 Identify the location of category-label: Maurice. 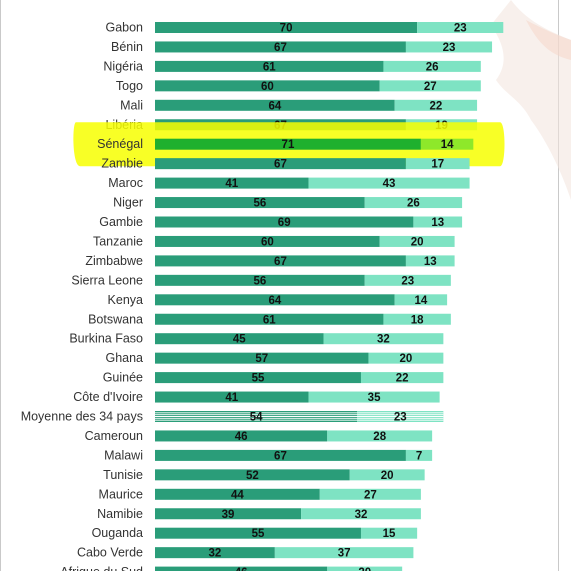
(121, 494).